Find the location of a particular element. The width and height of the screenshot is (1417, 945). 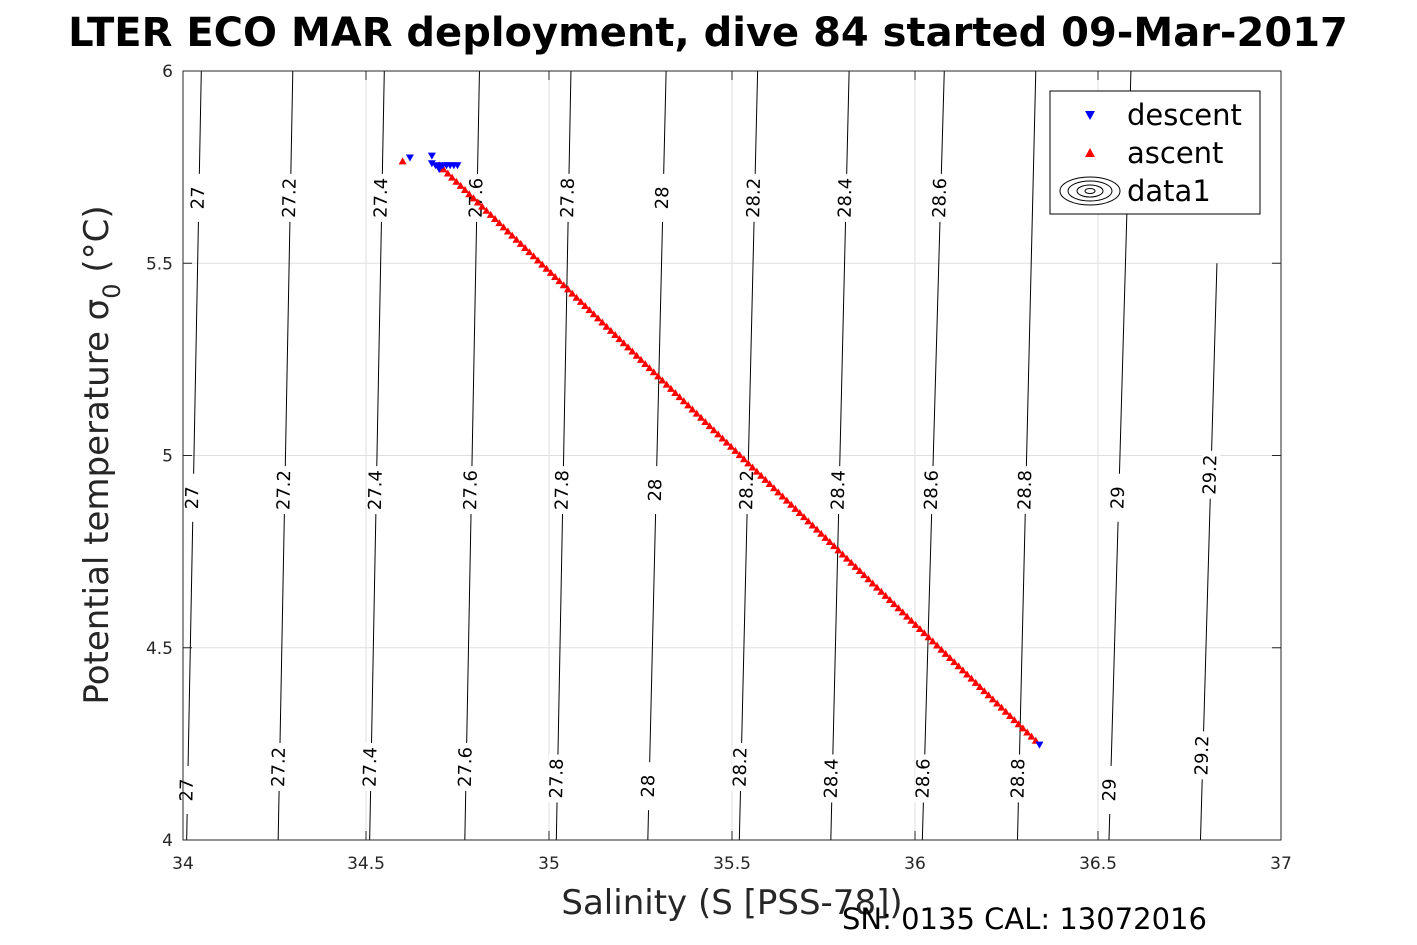

legend-contour-icon is located at coordinates (1090, 191).